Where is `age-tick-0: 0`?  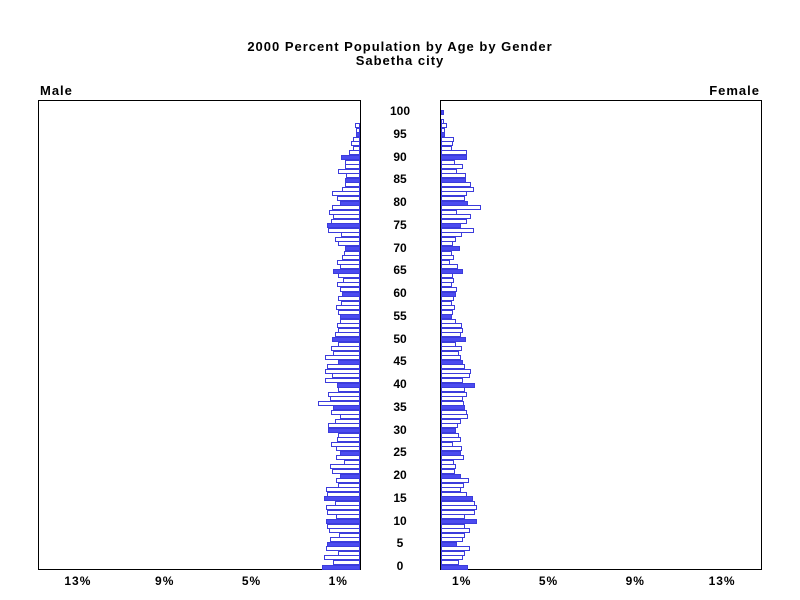 age-tick-0: 0 is located at coordinates (400, 566).